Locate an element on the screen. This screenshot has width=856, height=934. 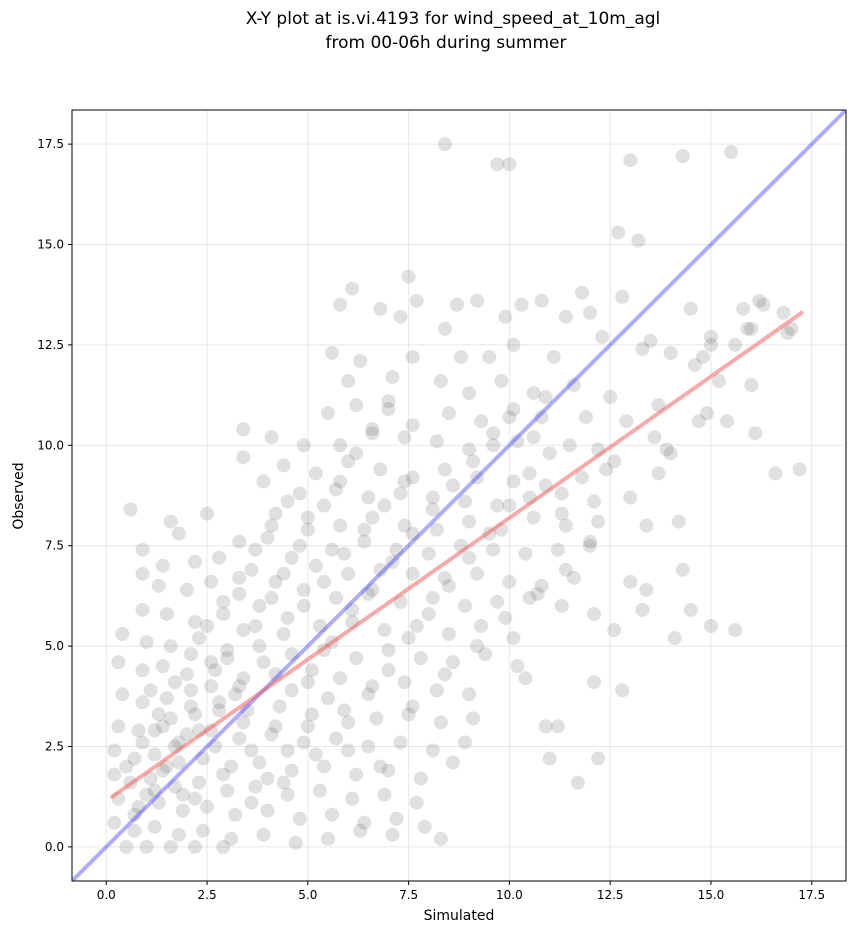
x-tick-label-3: 7.5 is located at coordinates (408, 895).